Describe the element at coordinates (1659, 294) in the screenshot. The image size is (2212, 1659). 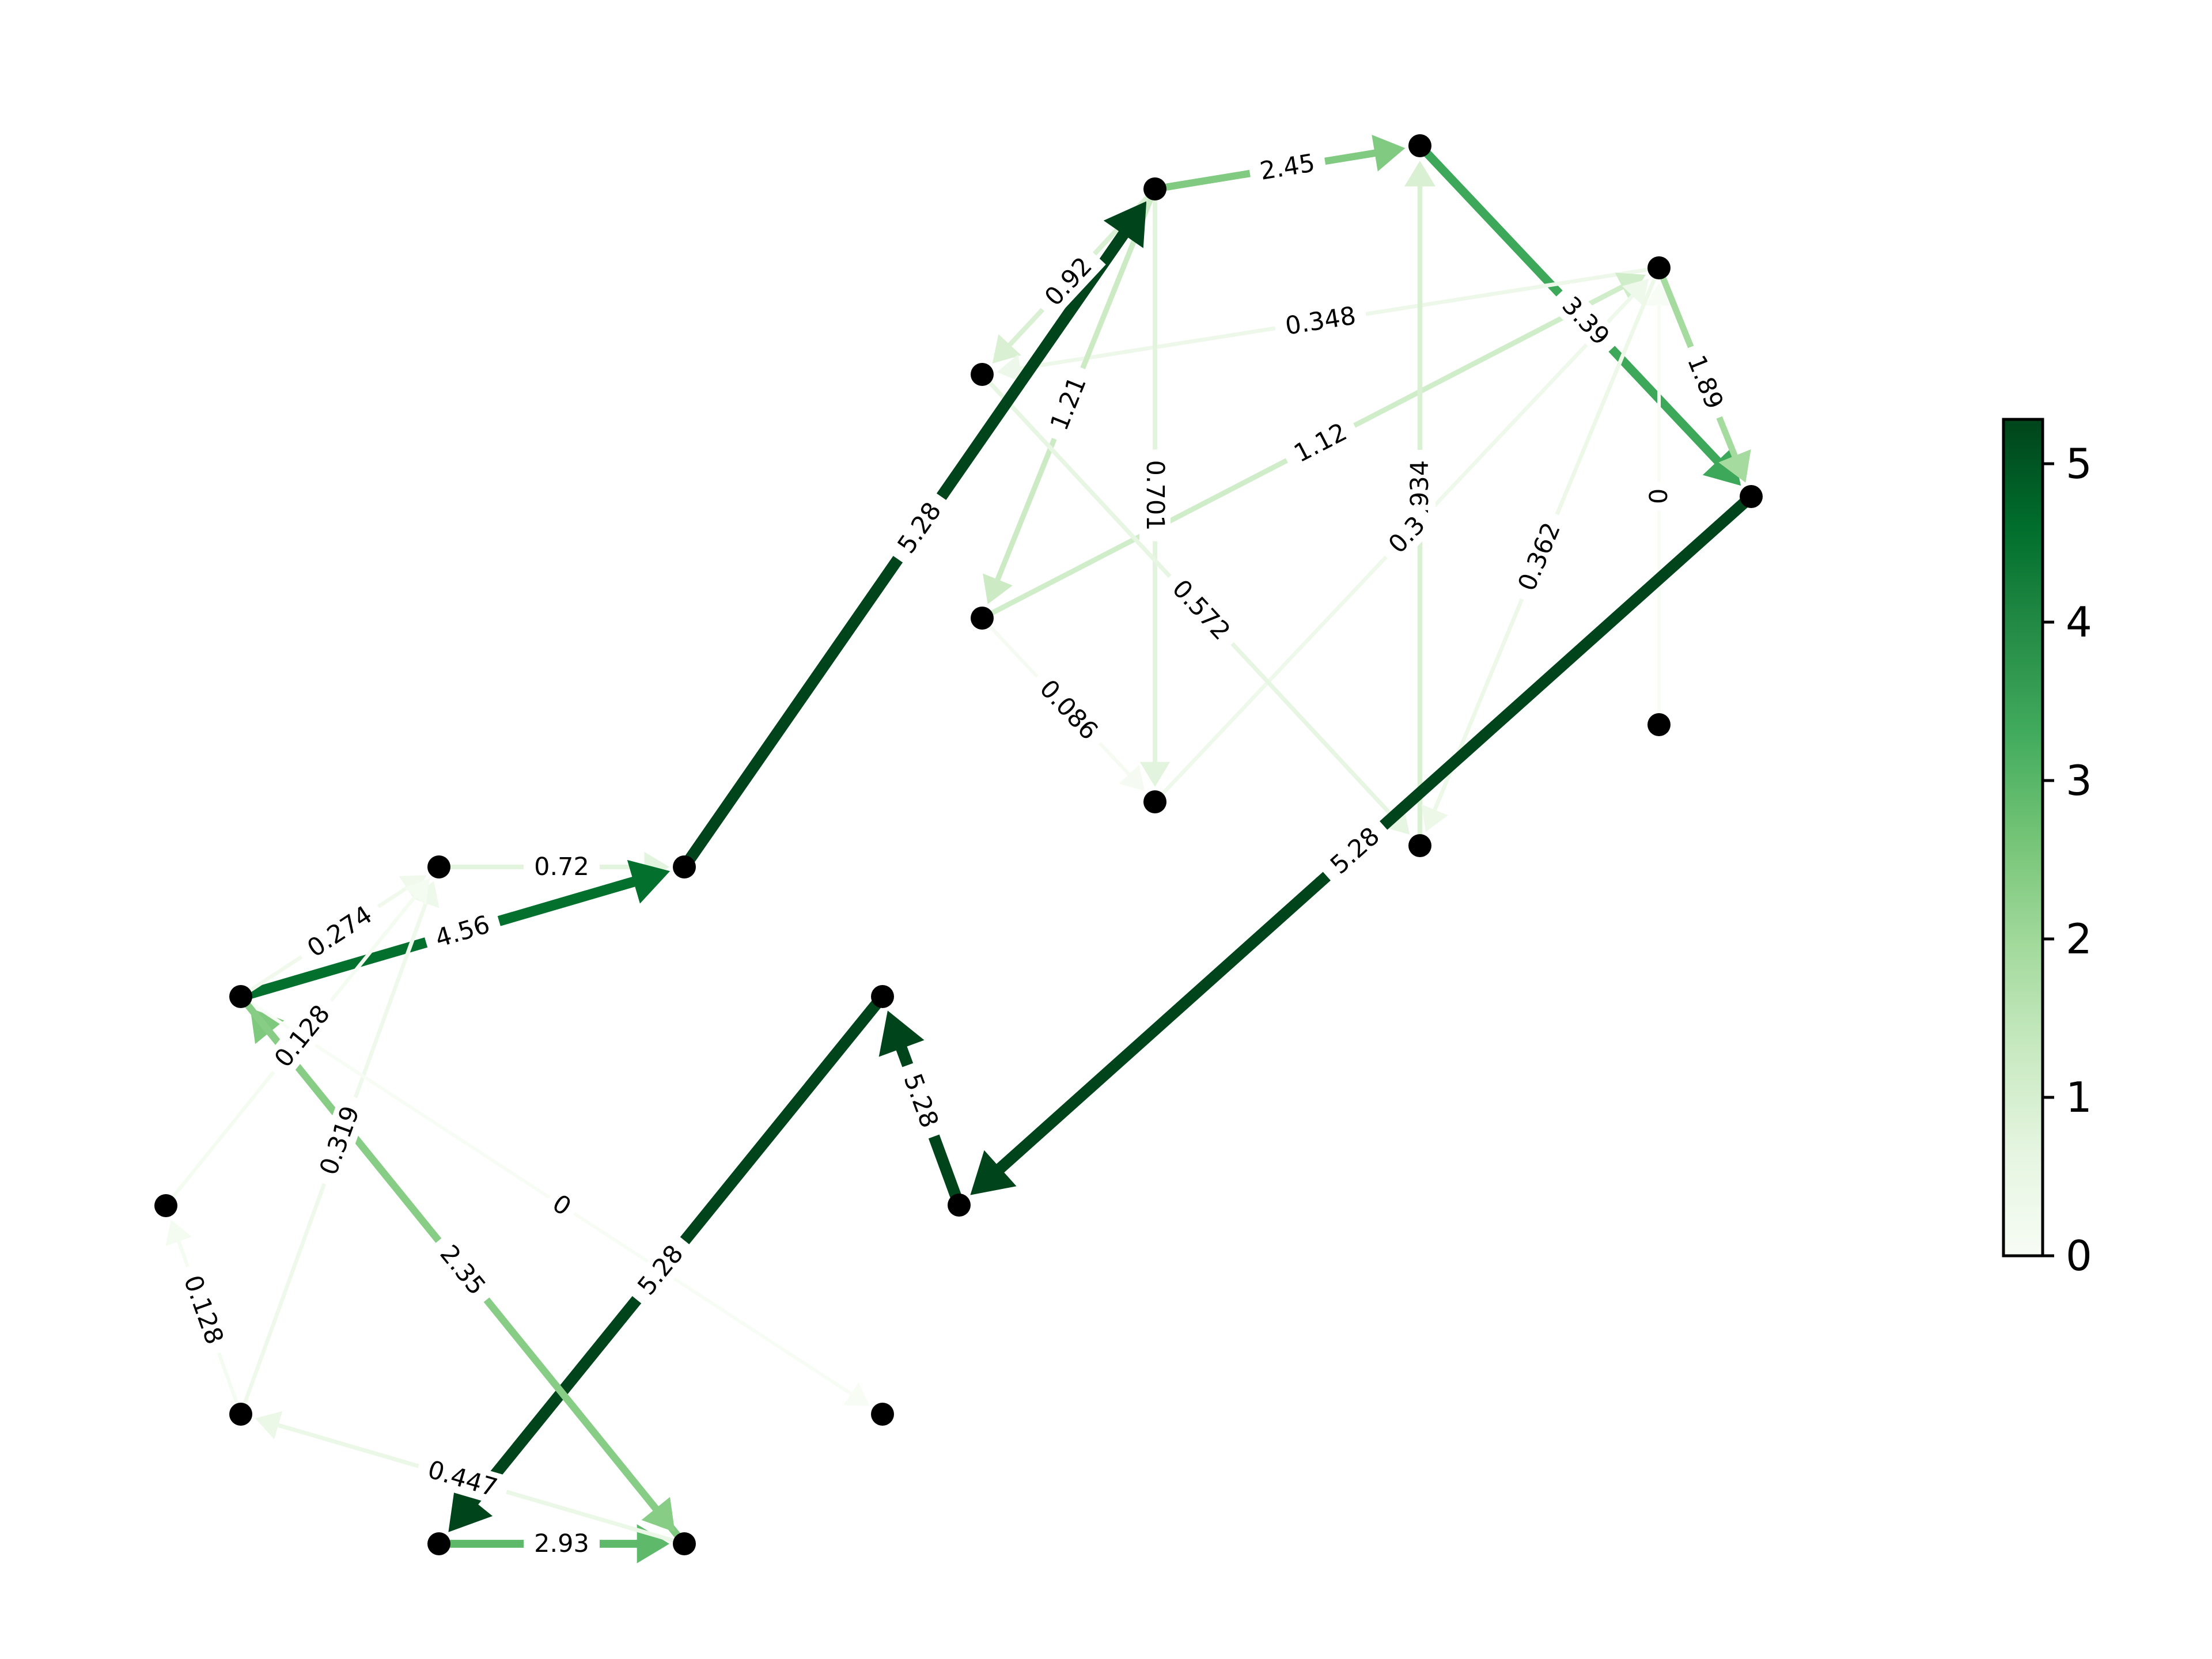
I see `arrowhead-n3-n2` at that location.